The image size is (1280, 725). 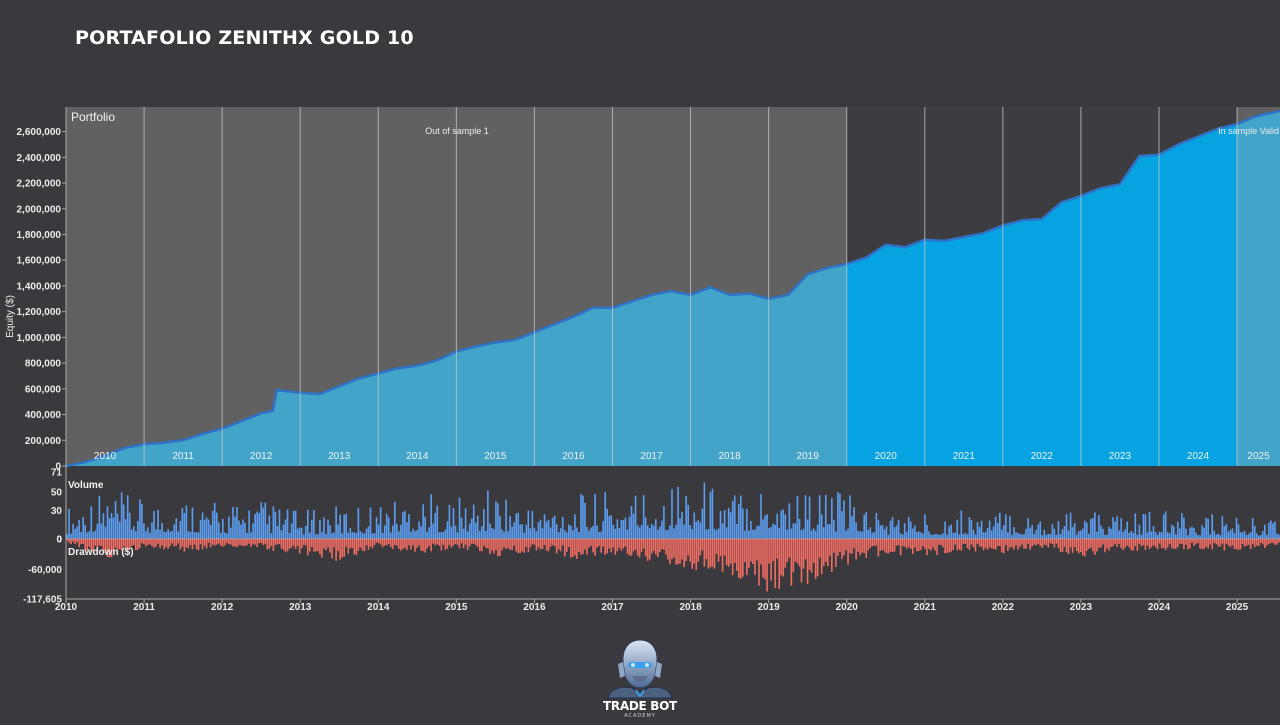 I want to click on drawdown-tick-label: -60,000, so click(x=45, y=570).